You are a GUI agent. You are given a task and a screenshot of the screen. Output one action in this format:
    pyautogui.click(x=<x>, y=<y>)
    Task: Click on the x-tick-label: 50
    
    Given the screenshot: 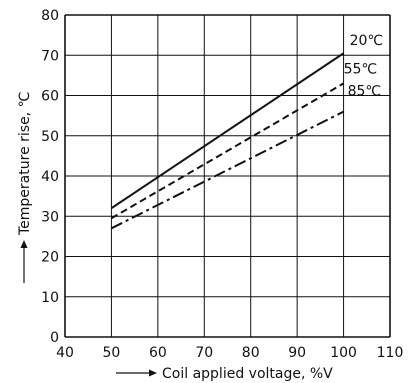 What is the action you would take?
    pyautogui.click(x=112, y=353)
    